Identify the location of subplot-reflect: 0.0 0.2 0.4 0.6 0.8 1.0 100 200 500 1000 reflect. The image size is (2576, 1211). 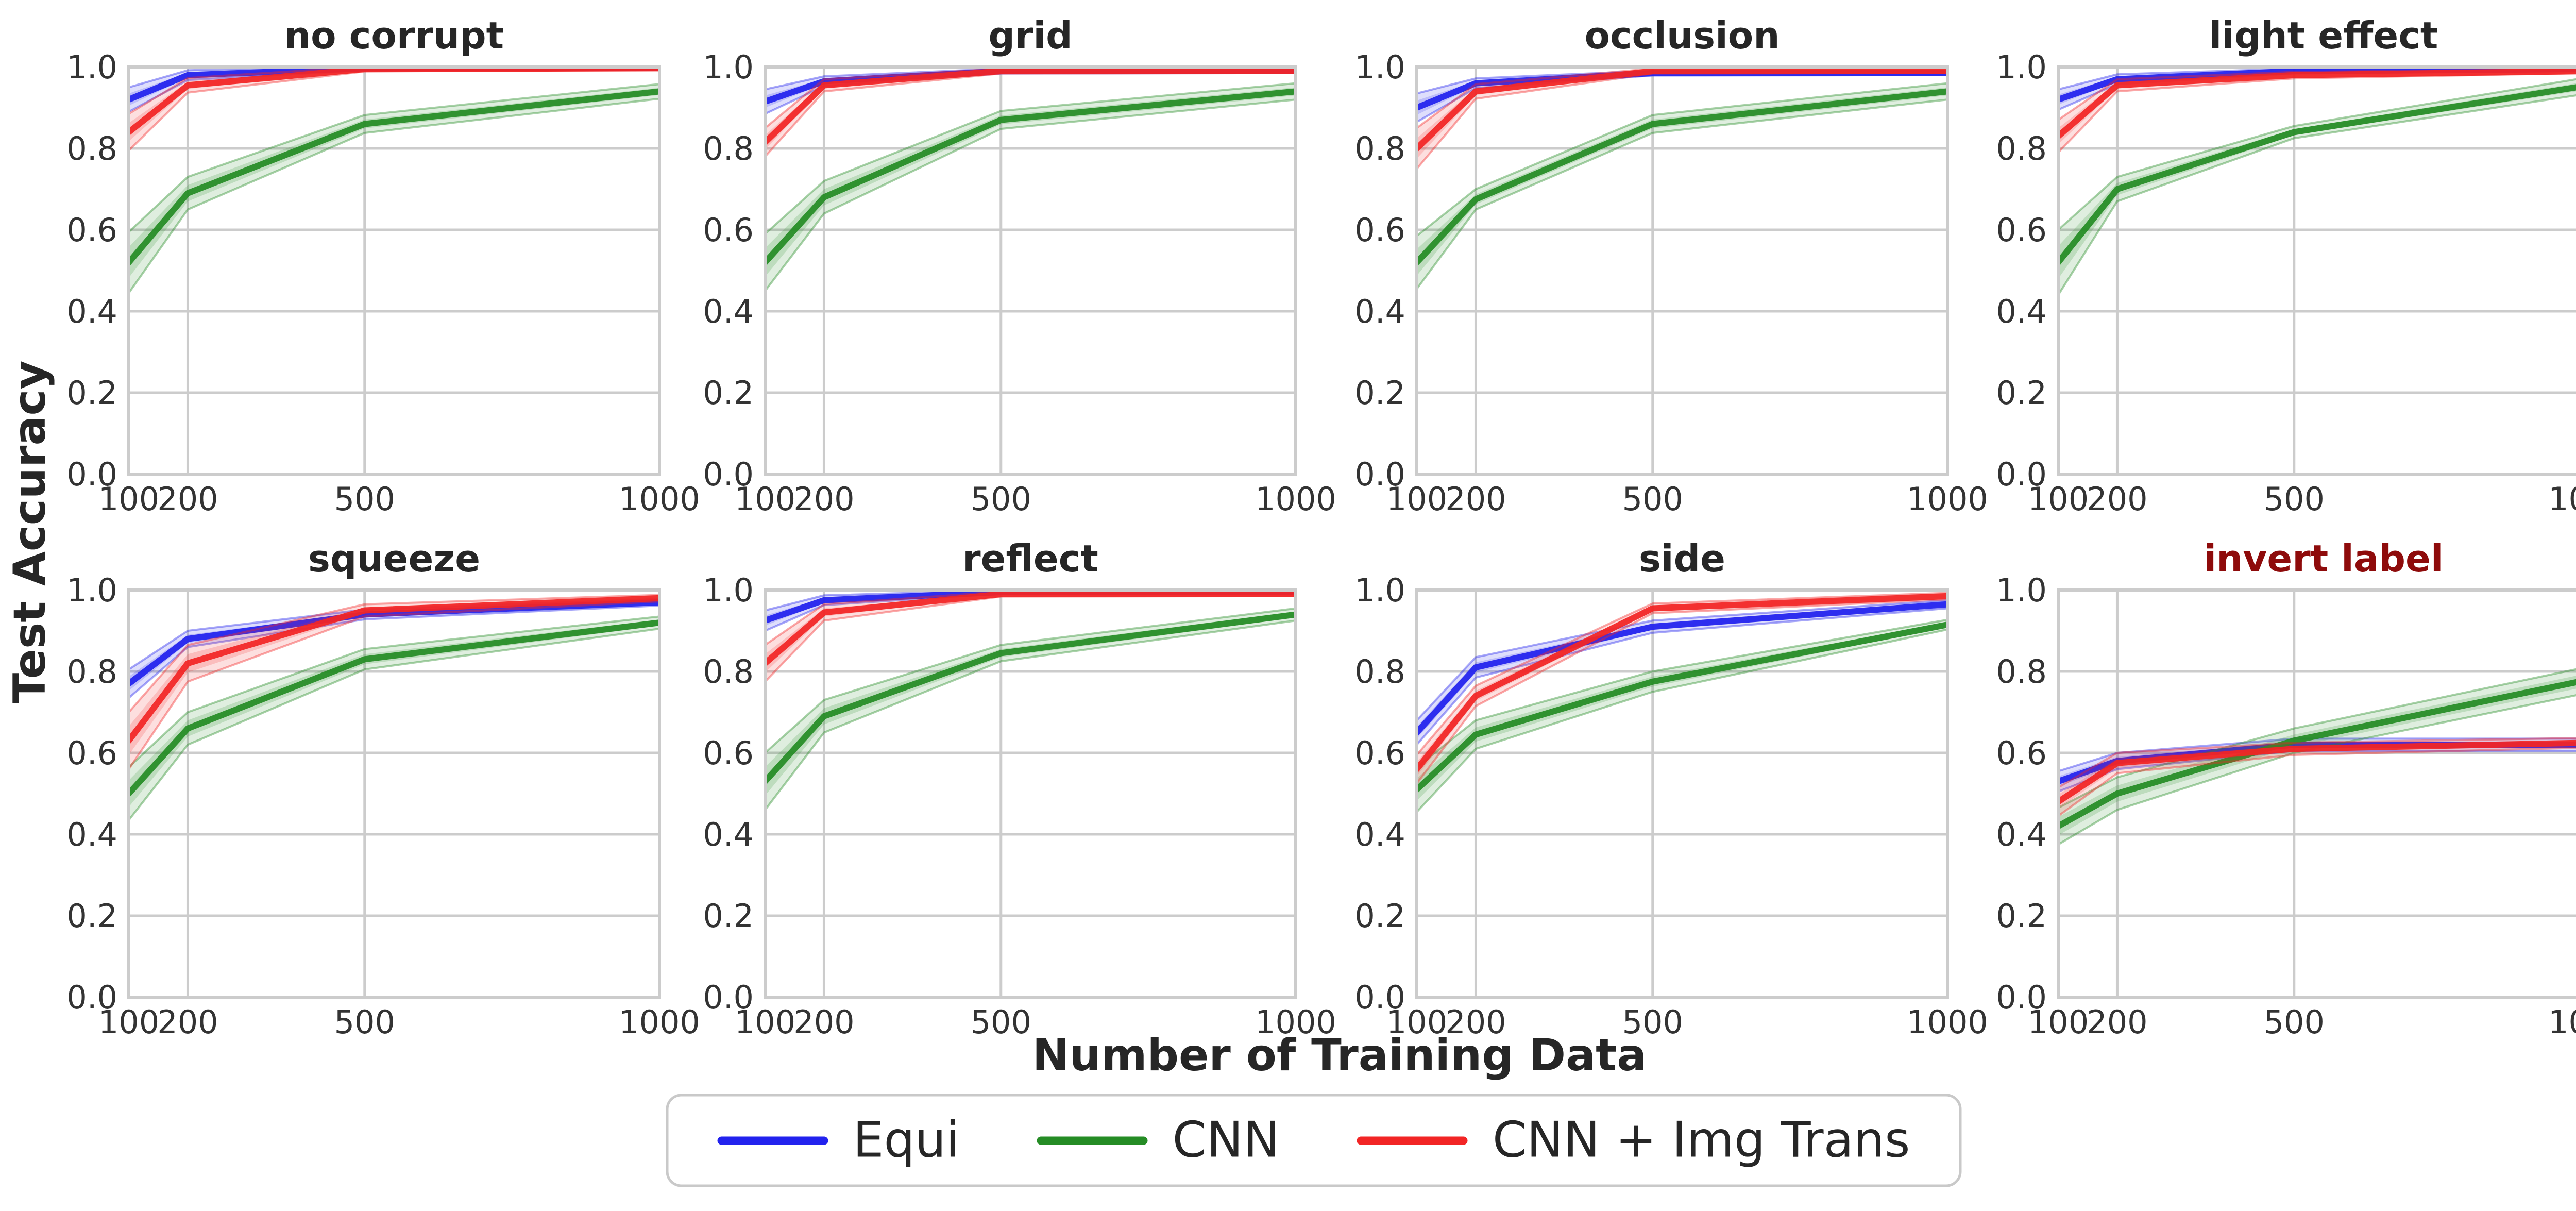
(1012, 791).